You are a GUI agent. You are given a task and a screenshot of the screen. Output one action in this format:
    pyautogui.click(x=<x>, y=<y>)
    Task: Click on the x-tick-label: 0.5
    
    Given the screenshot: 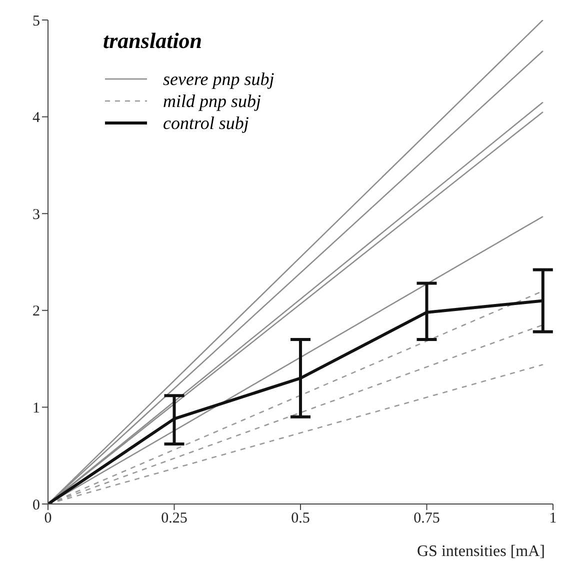 What is the action you would take?
    pyautogui.click(x=300, y=518)
    